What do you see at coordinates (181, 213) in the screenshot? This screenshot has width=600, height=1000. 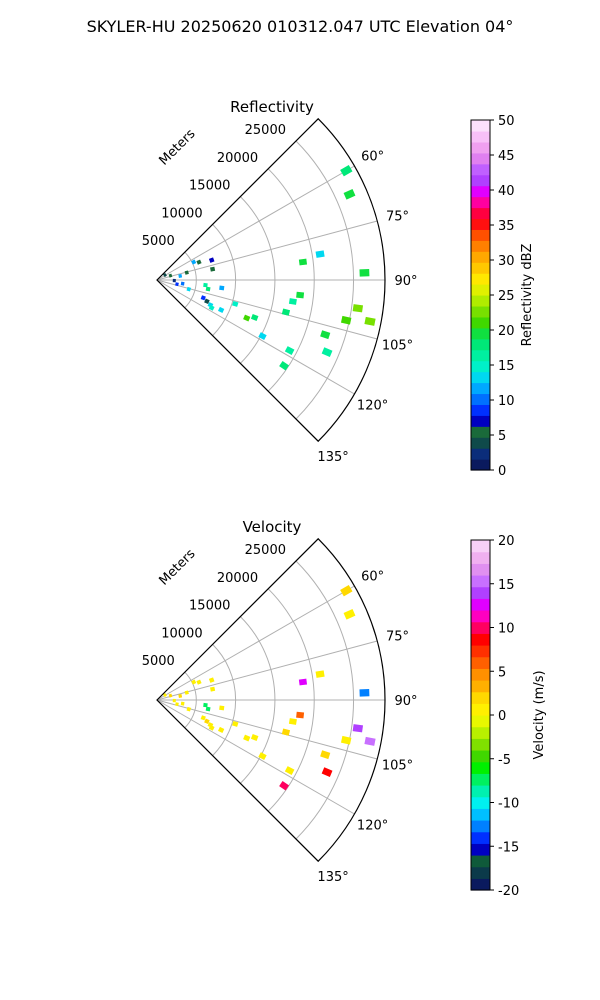 I see `radial-tick-label: 10000` at bounding box center [181, 213].